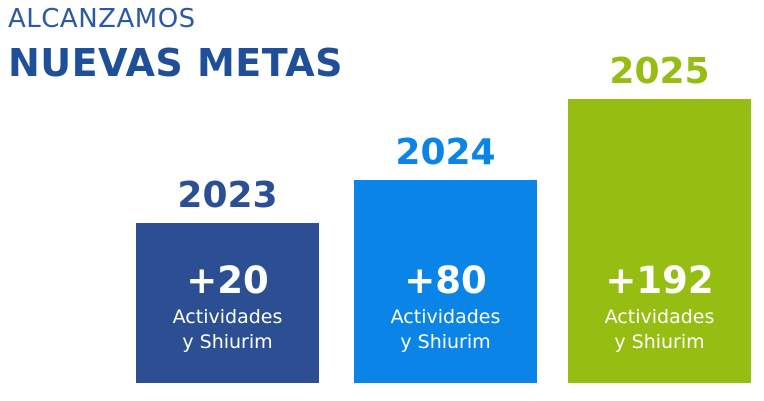 The image size is (764, 401). Describe the element at coordinates (659, 280) in the screenshot. I see `value-label-2025: +192` at that location.